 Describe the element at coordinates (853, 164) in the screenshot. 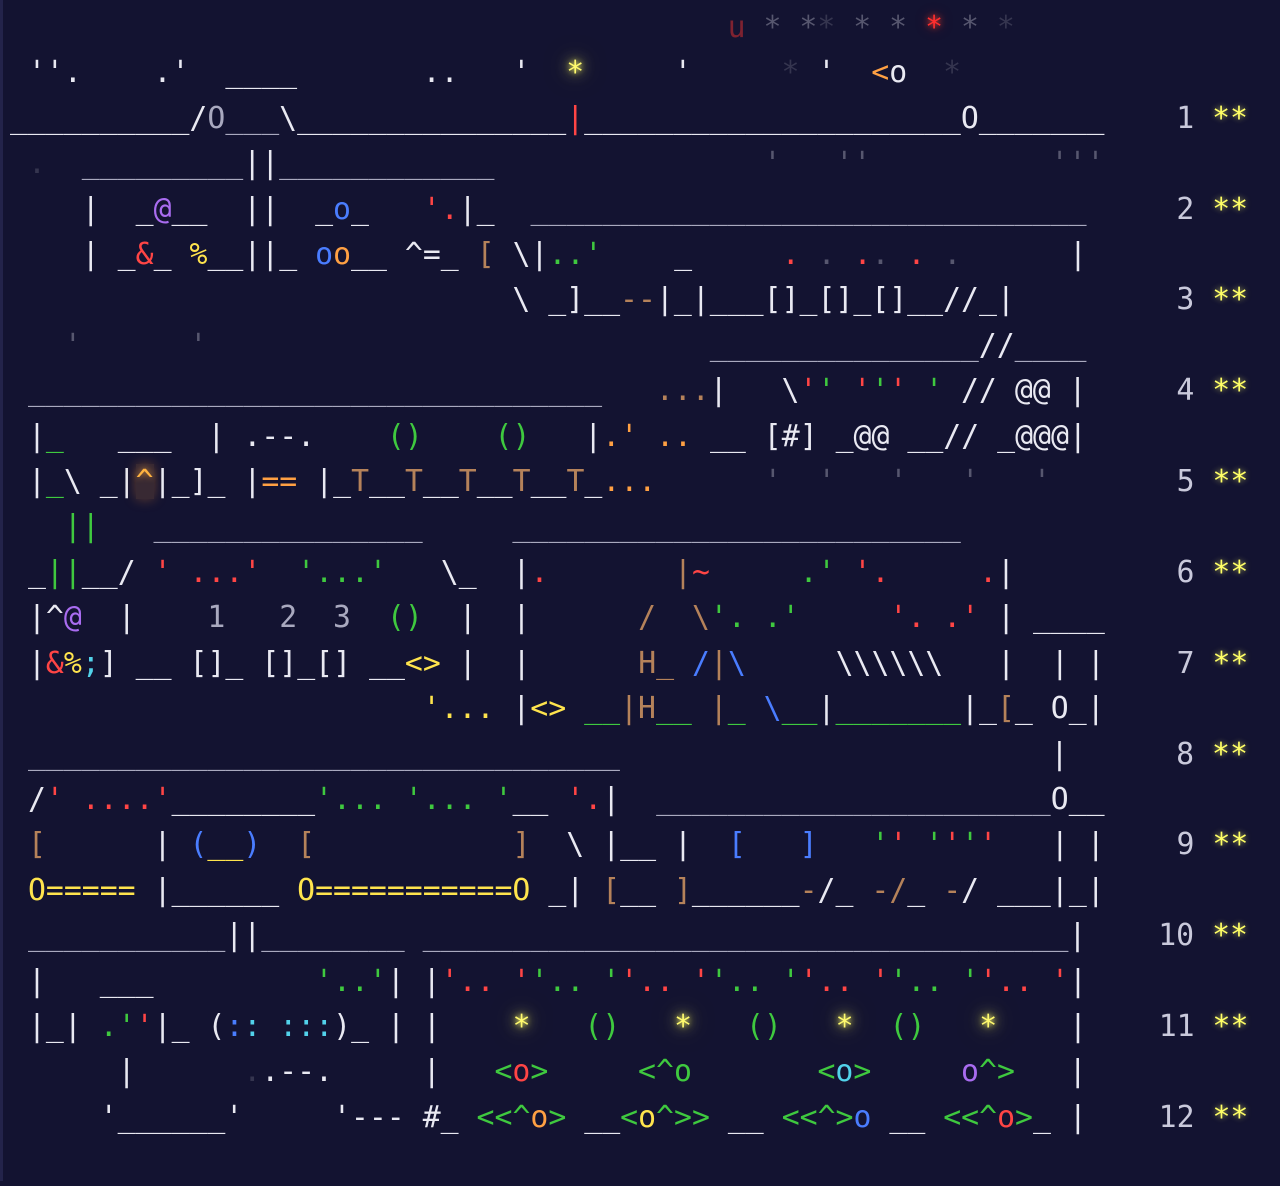

I see `art-glyph: ''` at that location.